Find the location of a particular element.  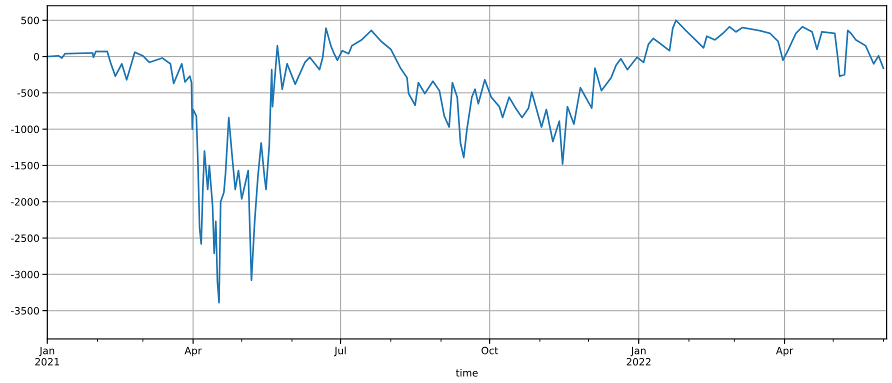

x-tick-label: Jul is located at coordinates (340, 351).